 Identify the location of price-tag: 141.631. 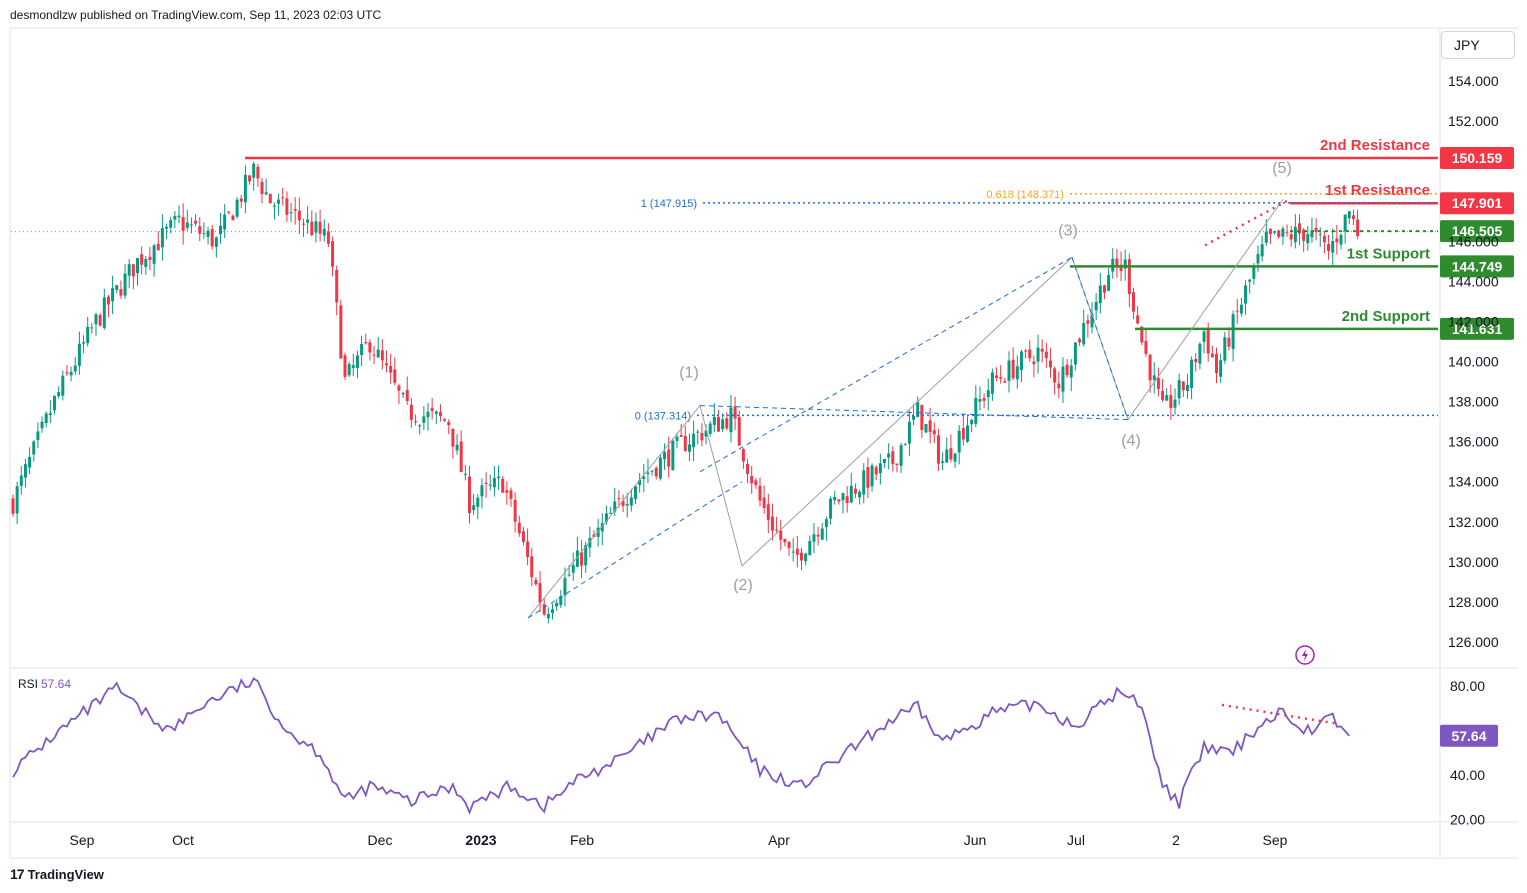
(1477, 329).